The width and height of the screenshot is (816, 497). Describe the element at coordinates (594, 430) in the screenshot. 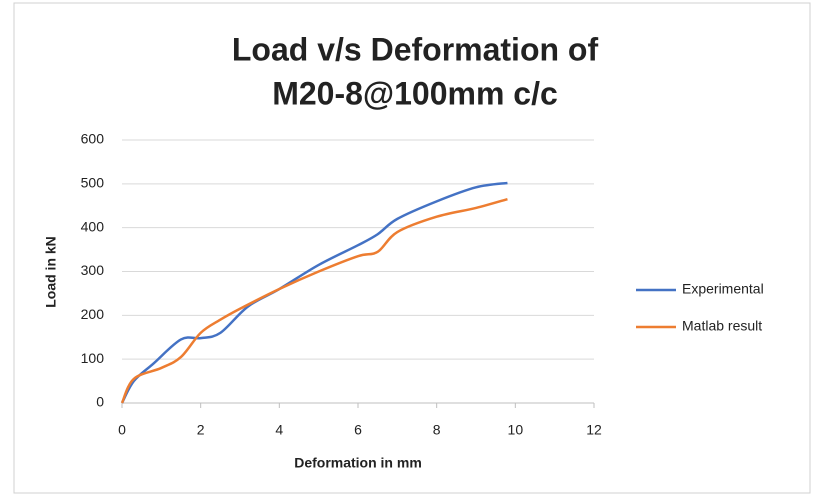

I see `x-tick-label: 12` at that location.